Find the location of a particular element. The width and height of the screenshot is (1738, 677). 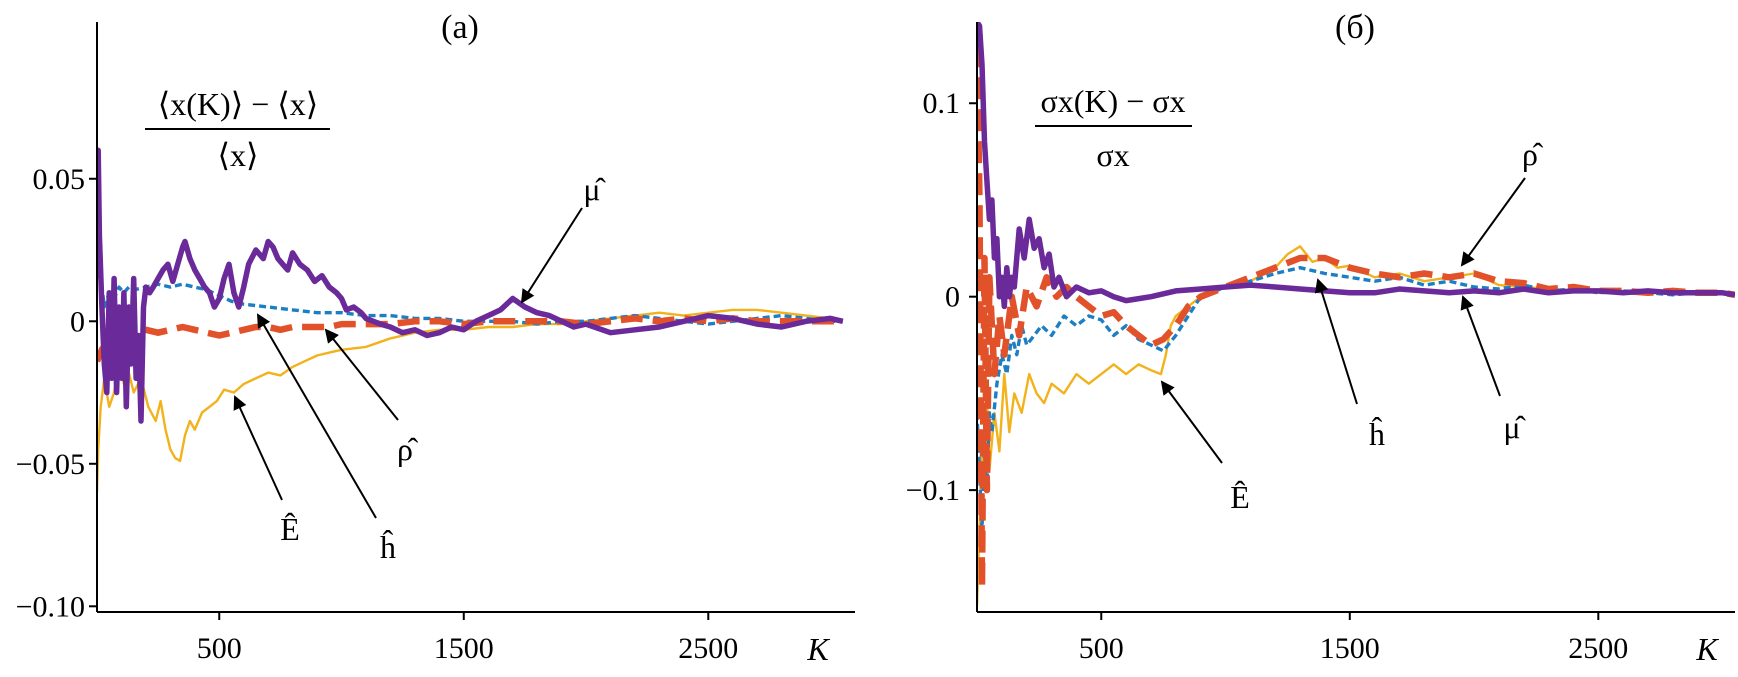

panel-b-label: (б) is located at coordinates (1355, 27).